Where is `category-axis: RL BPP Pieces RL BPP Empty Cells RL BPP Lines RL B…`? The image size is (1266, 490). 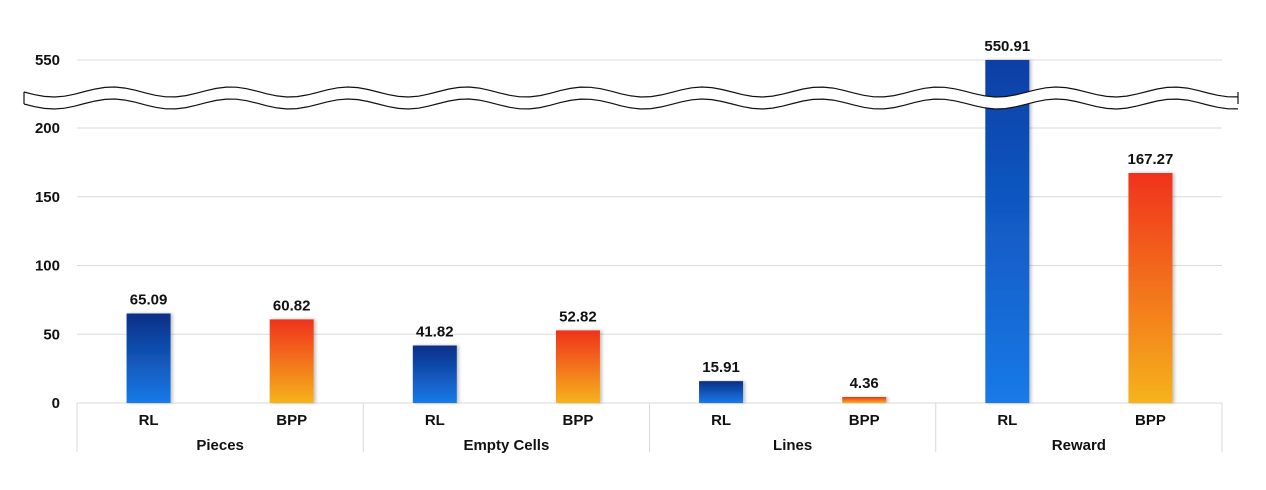 category-axis: RL BPP Pieces RL BPP Empty Cells RL BPP Lines RL B… is located at coordinates (649, 428).